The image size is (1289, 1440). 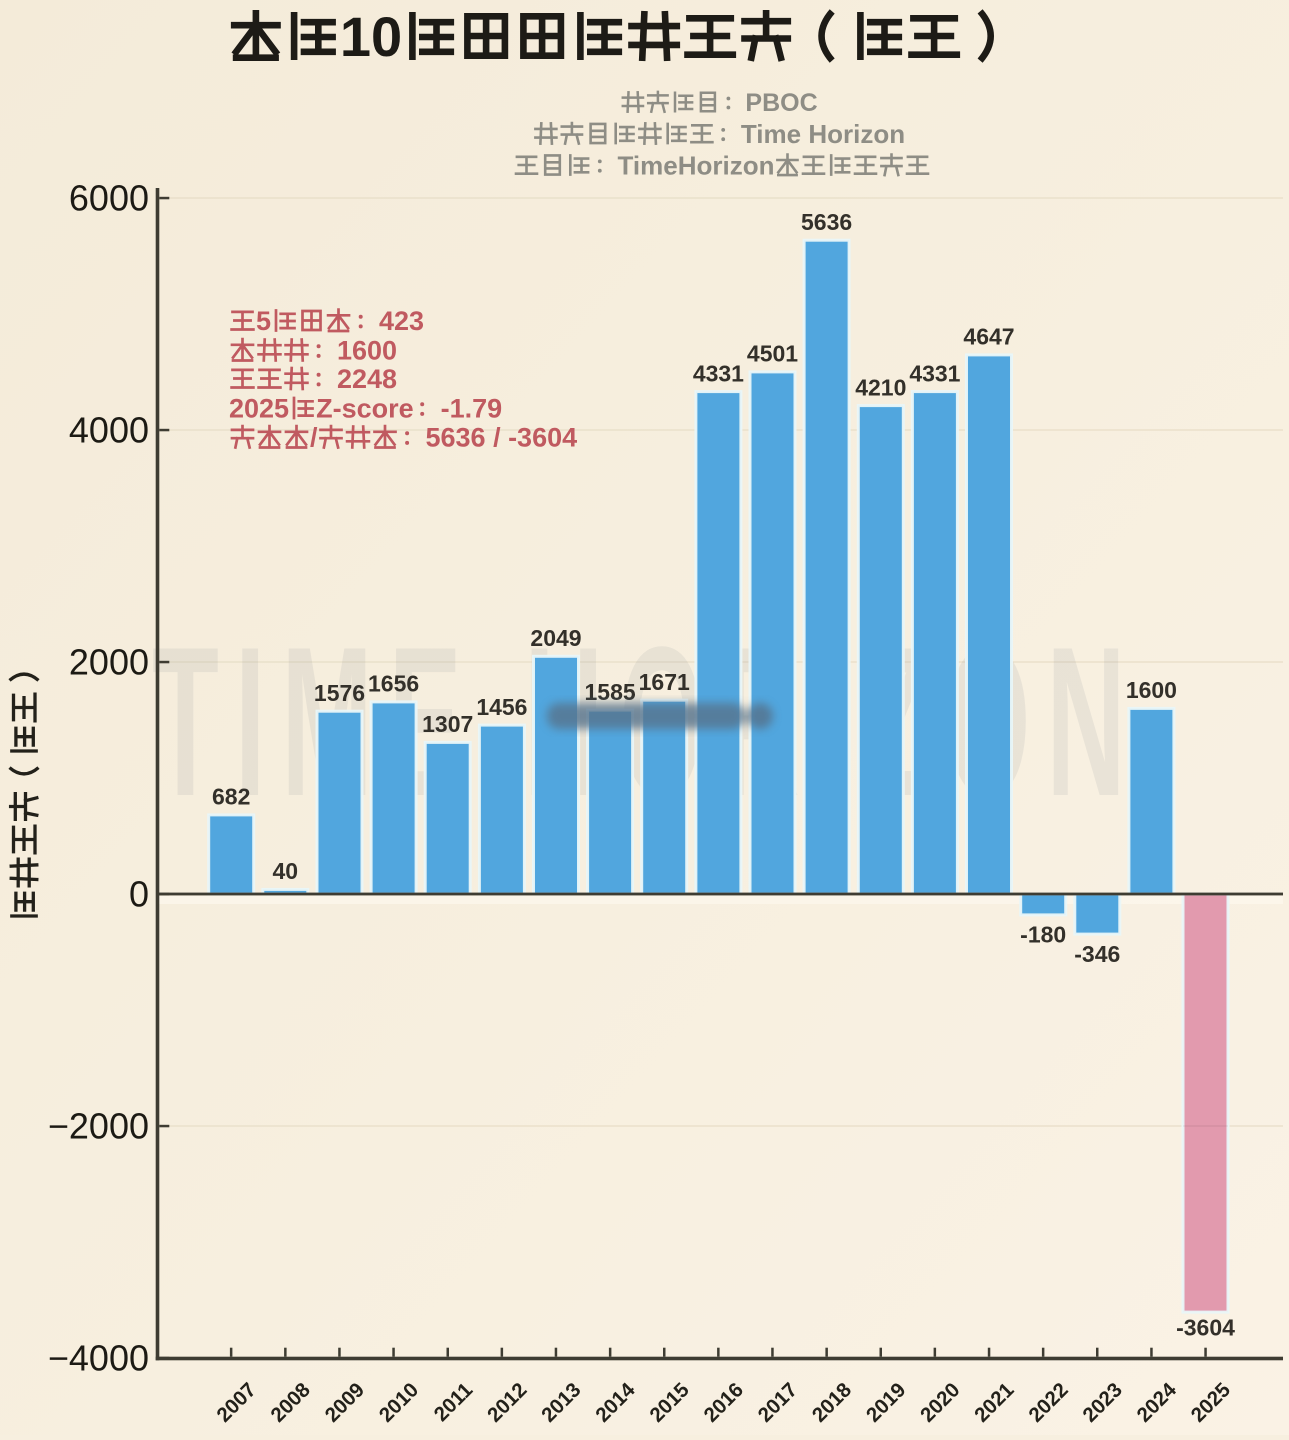 I want to click on svg-text: 6000, so click(x=109, y=198).